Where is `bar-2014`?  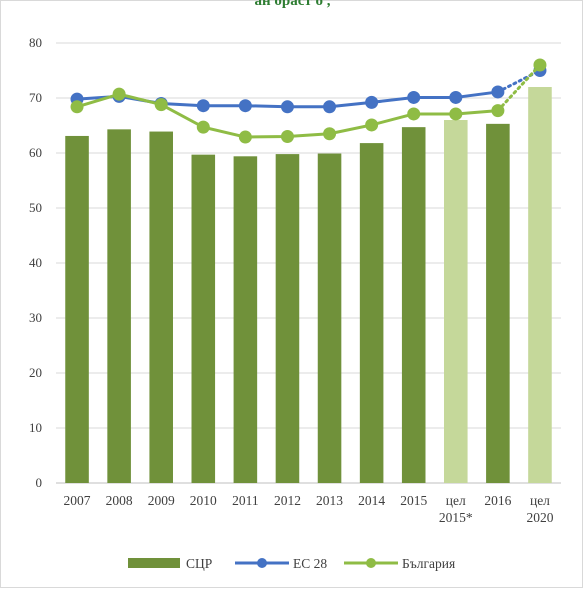 bar-2014 is located at coordinates (371, 313).